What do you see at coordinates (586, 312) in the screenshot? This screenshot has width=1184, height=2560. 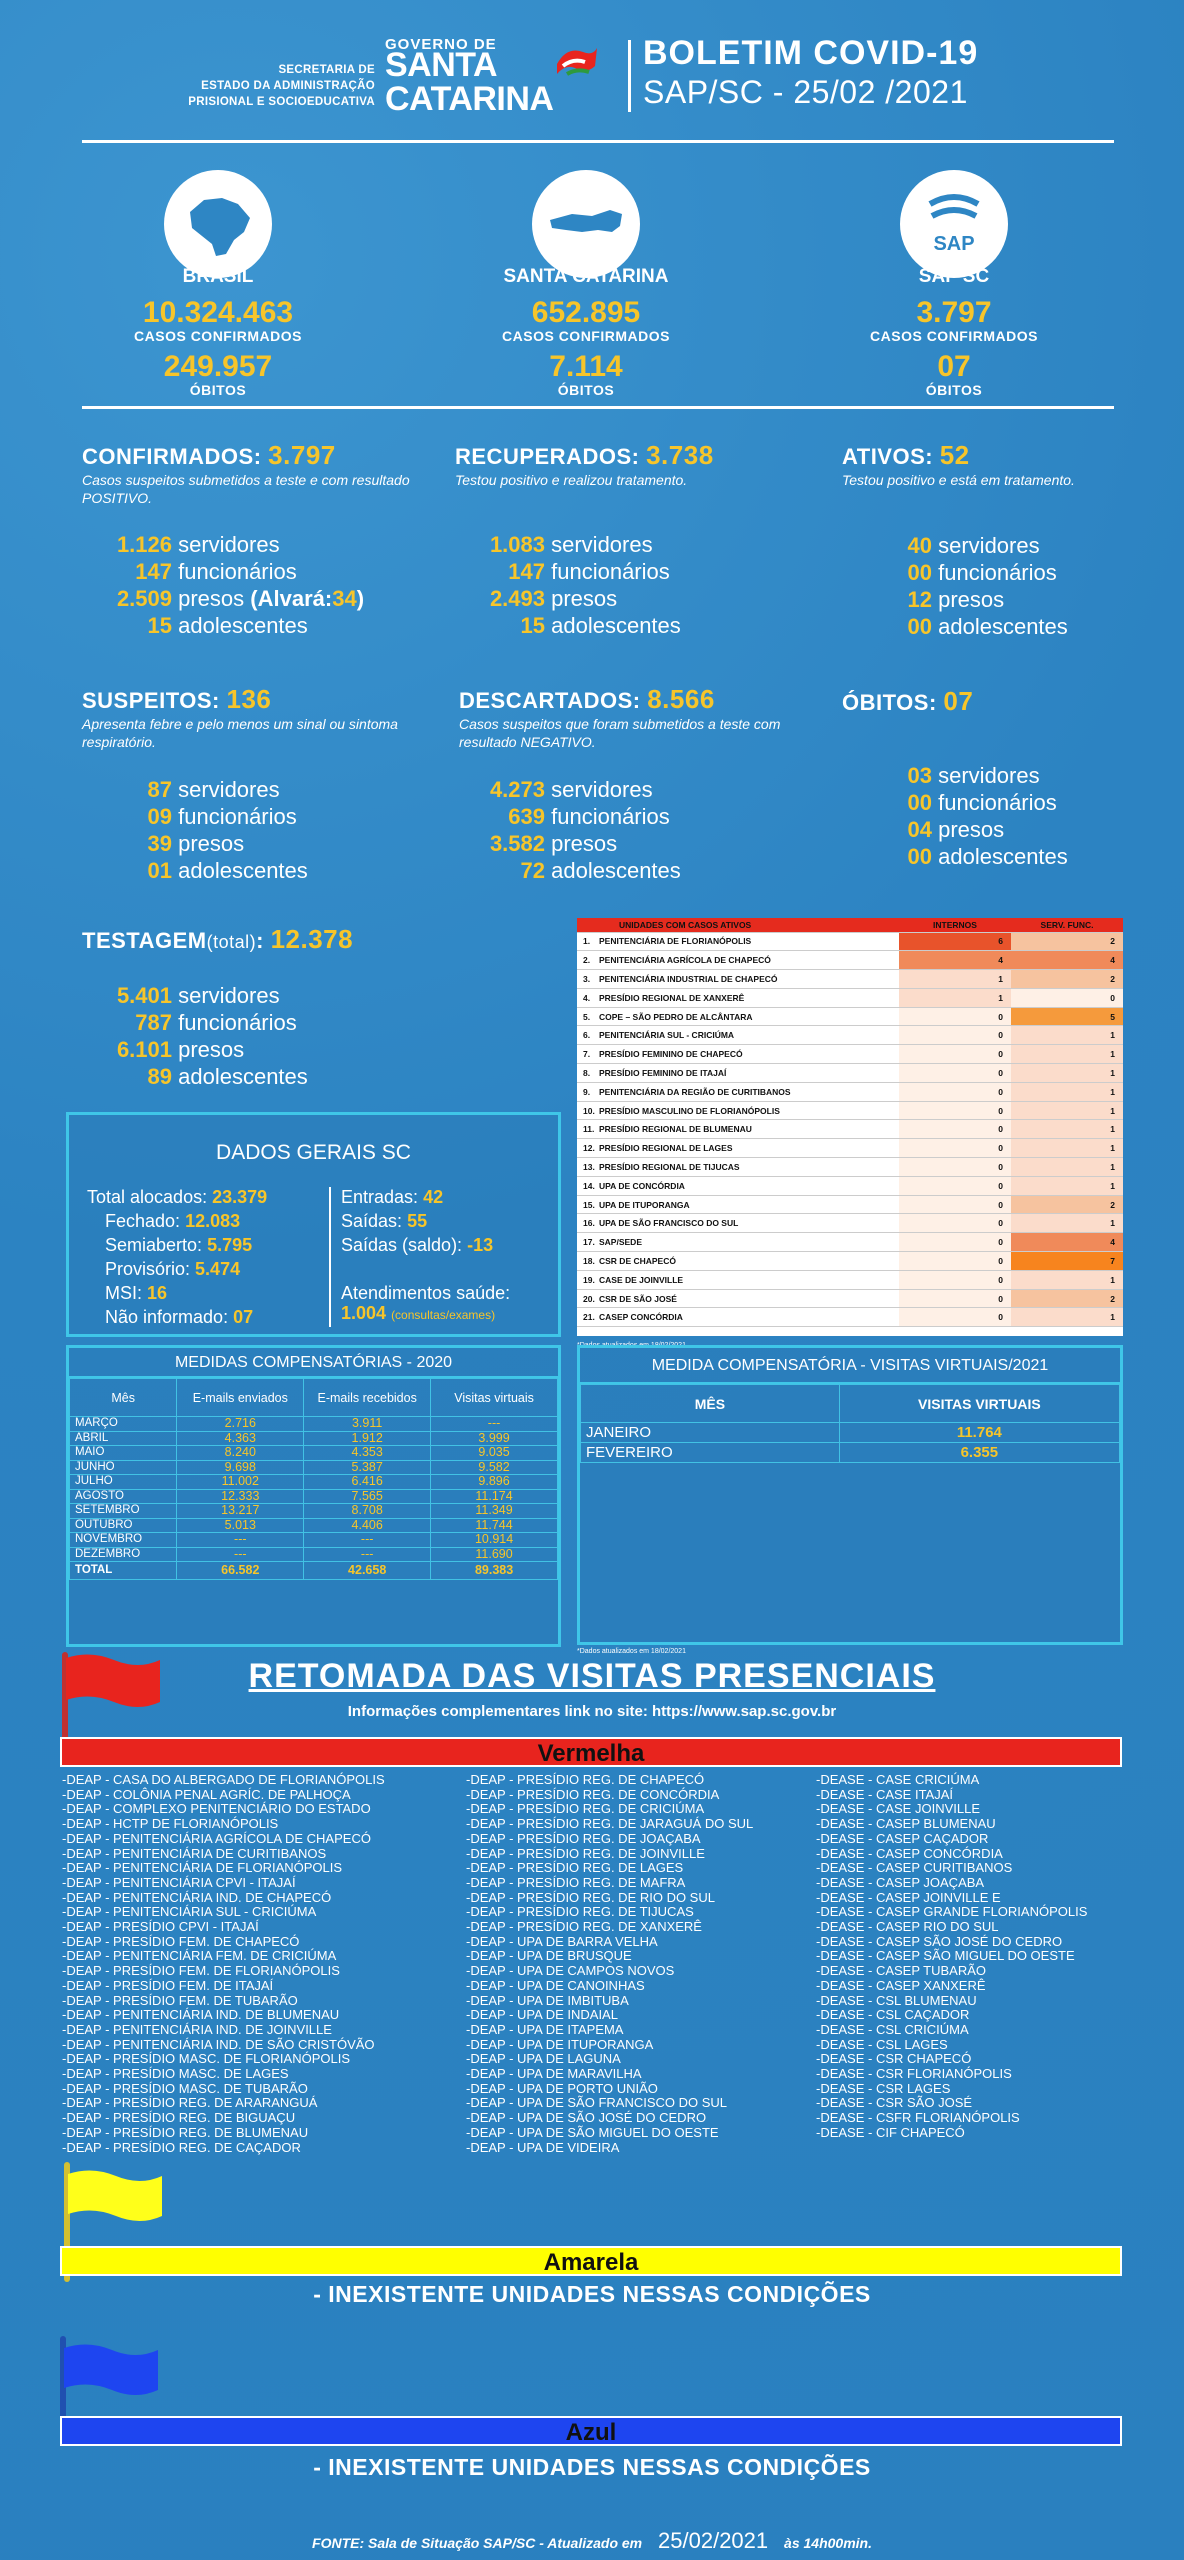 I see `overview-casos: 652.895` at bounding box center [586, 312].